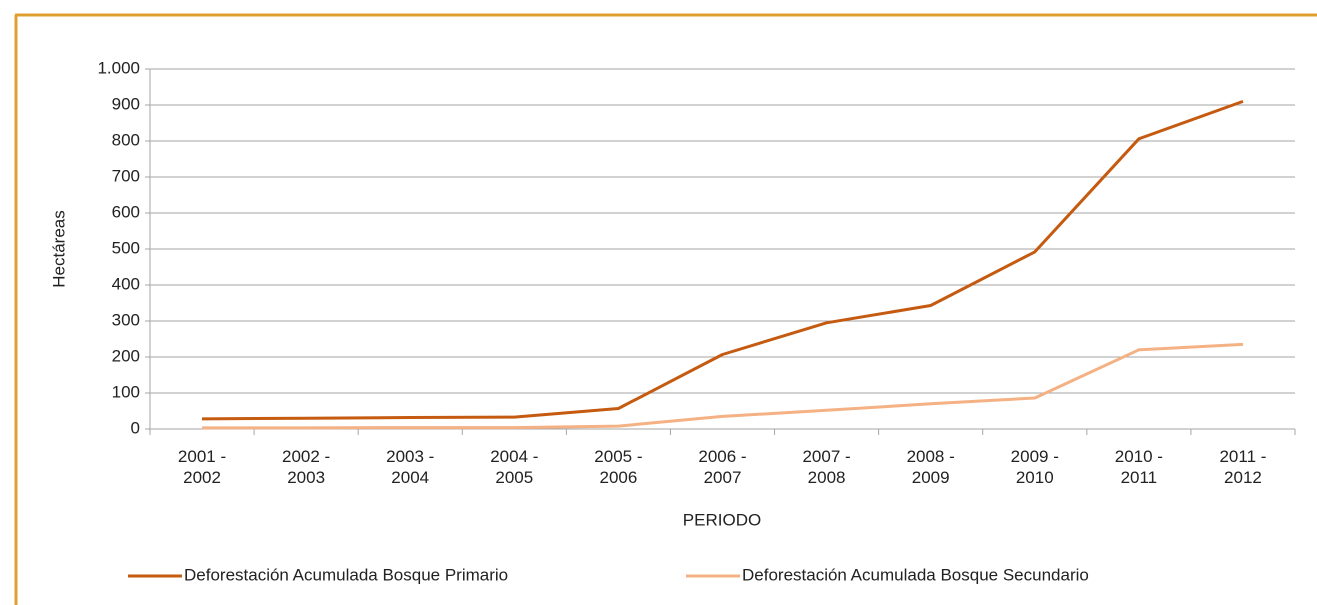  I want to click on x-tick-label: 2008 - 2009, so click(930, 467).